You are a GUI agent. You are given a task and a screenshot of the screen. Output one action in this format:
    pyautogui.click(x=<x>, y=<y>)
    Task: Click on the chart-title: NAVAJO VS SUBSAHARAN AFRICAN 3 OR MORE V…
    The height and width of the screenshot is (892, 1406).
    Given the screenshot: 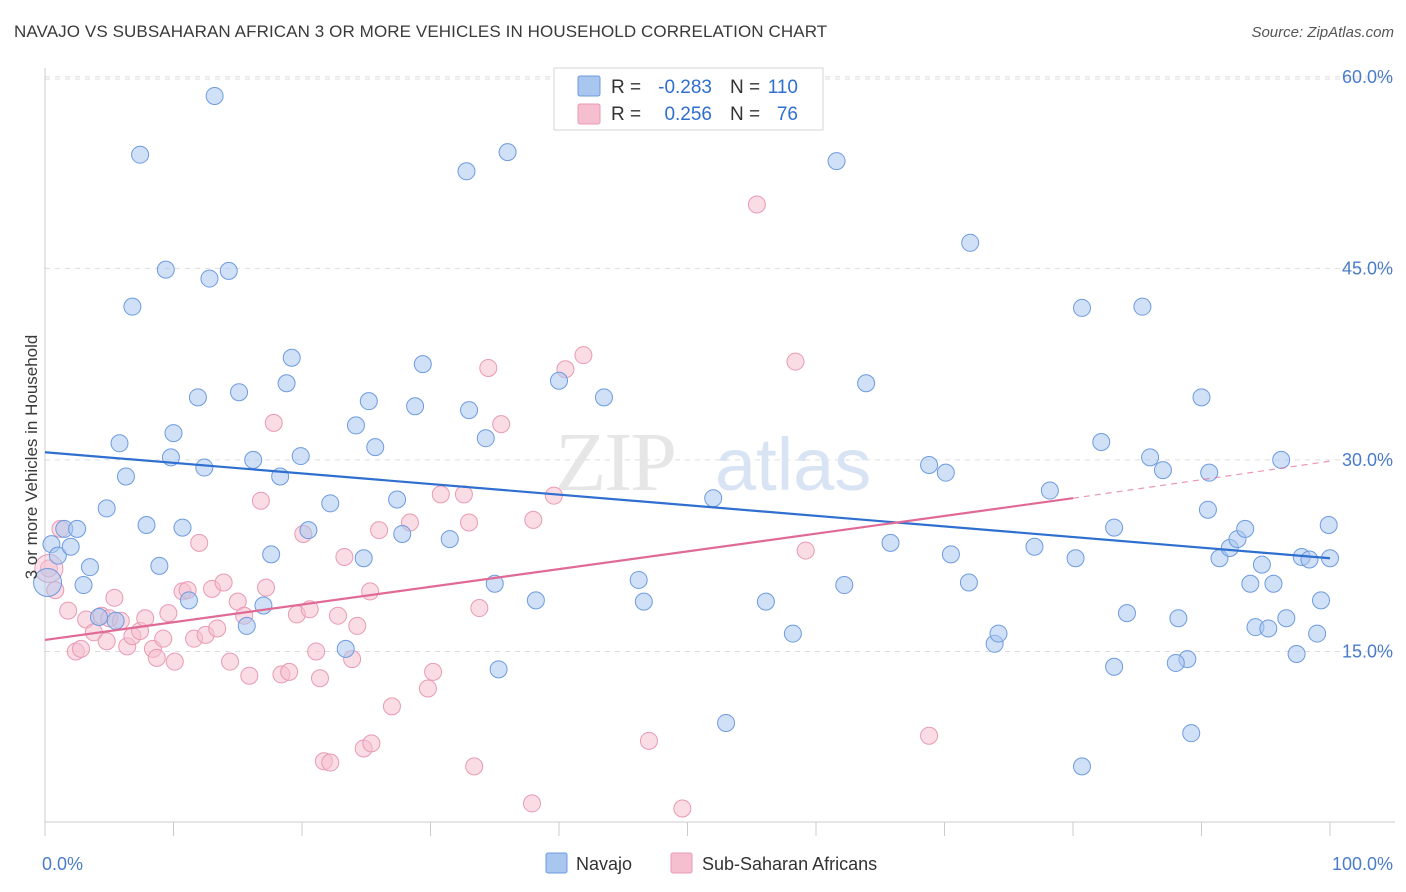 What is the action you would take?
    pyautogui.click(x=421, y=31)
    